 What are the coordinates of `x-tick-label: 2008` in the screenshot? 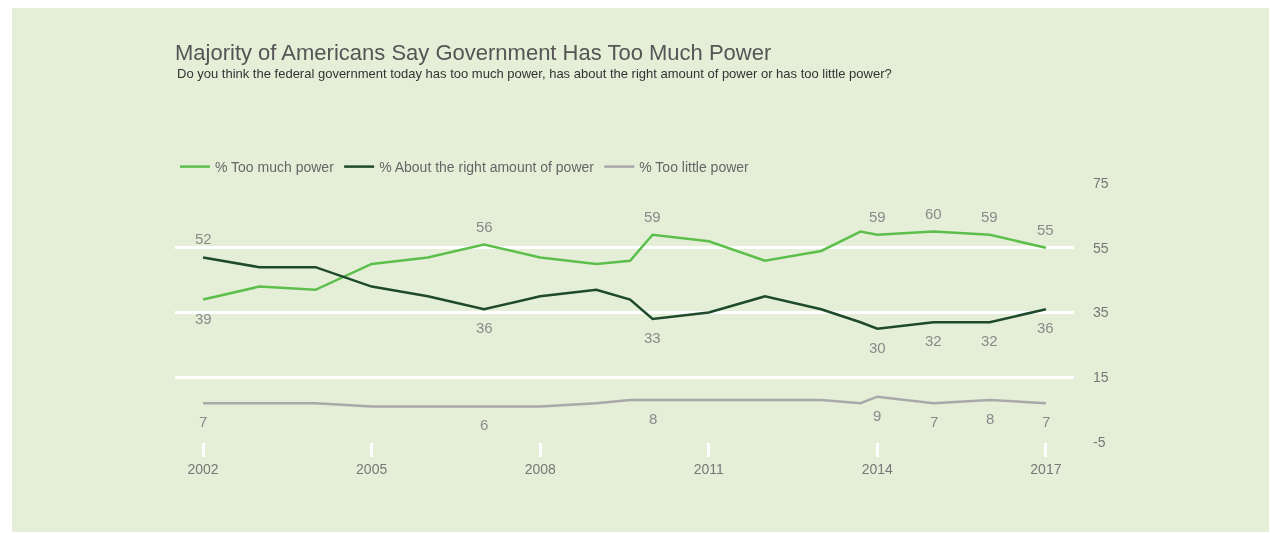 It's located at (540, 468).